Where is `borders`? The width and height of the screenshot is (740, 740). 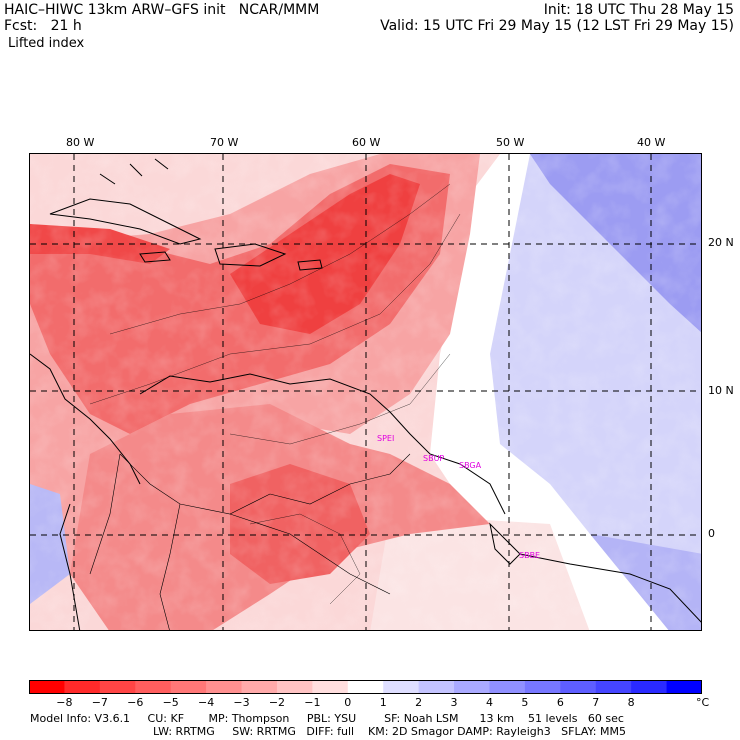 borders is located at coordinates (250, 541).